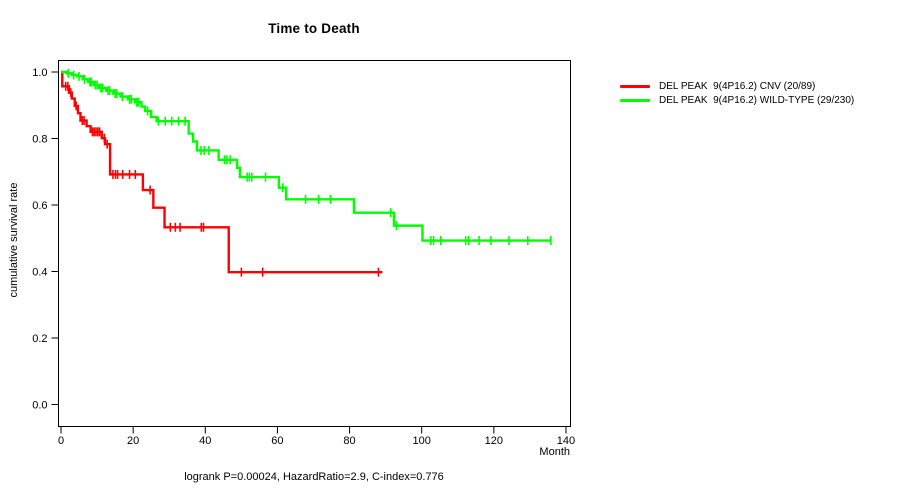 The image size is (900, 500). Describe the element at coordinates (205, 441) in the screenshot. I see `x-tick-label: 40` at that location.